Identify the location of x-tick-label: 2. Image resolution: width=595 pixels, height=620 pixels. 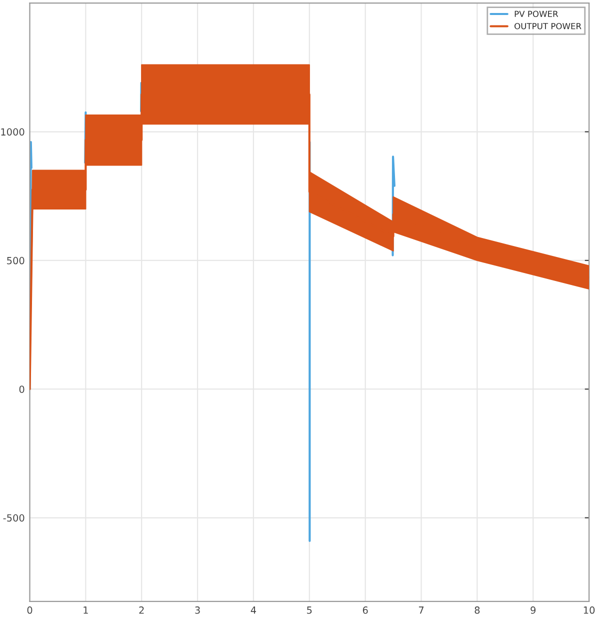
(141, 610).